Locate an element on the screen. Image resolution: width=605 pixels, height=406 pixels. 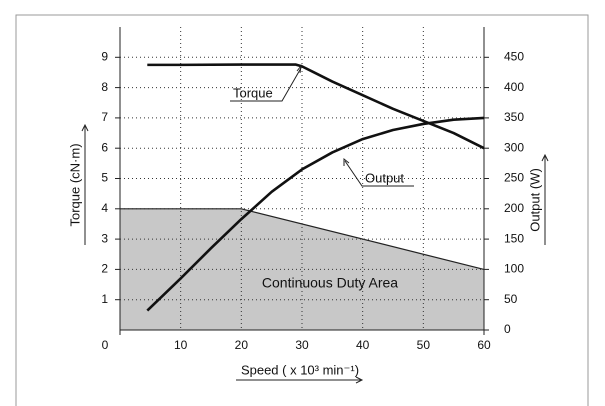
x-tick-label: 40 is located at coordinates (363, 345).